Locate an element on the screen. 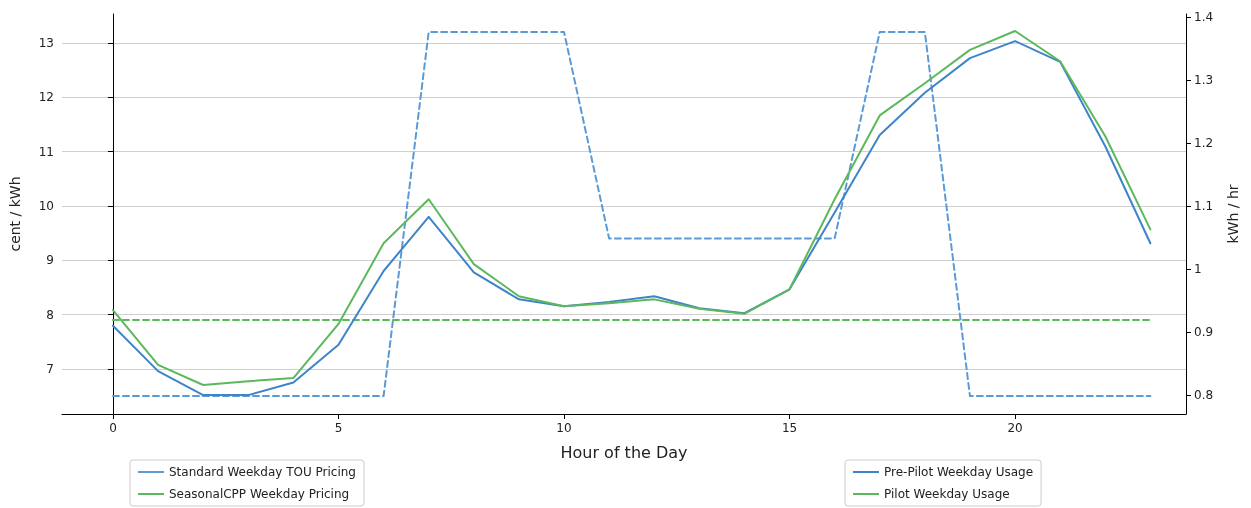 This screenshot has height=508, width=1251. y2-tick-label: 0.9 is located at coordinates (1204, 332).